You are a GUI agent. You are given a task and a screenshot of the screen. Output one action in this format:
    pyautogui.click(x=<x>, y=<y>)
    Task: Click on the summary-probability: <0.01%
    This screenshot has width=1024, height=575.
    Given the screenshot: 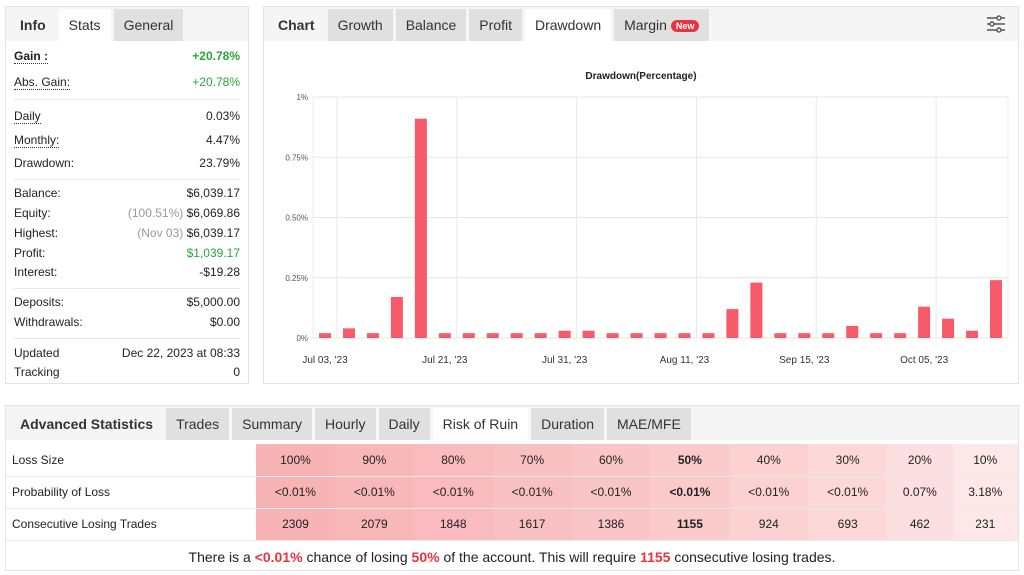 What is the action you would take?
    pyautogui.click(x=278, y=557)
    